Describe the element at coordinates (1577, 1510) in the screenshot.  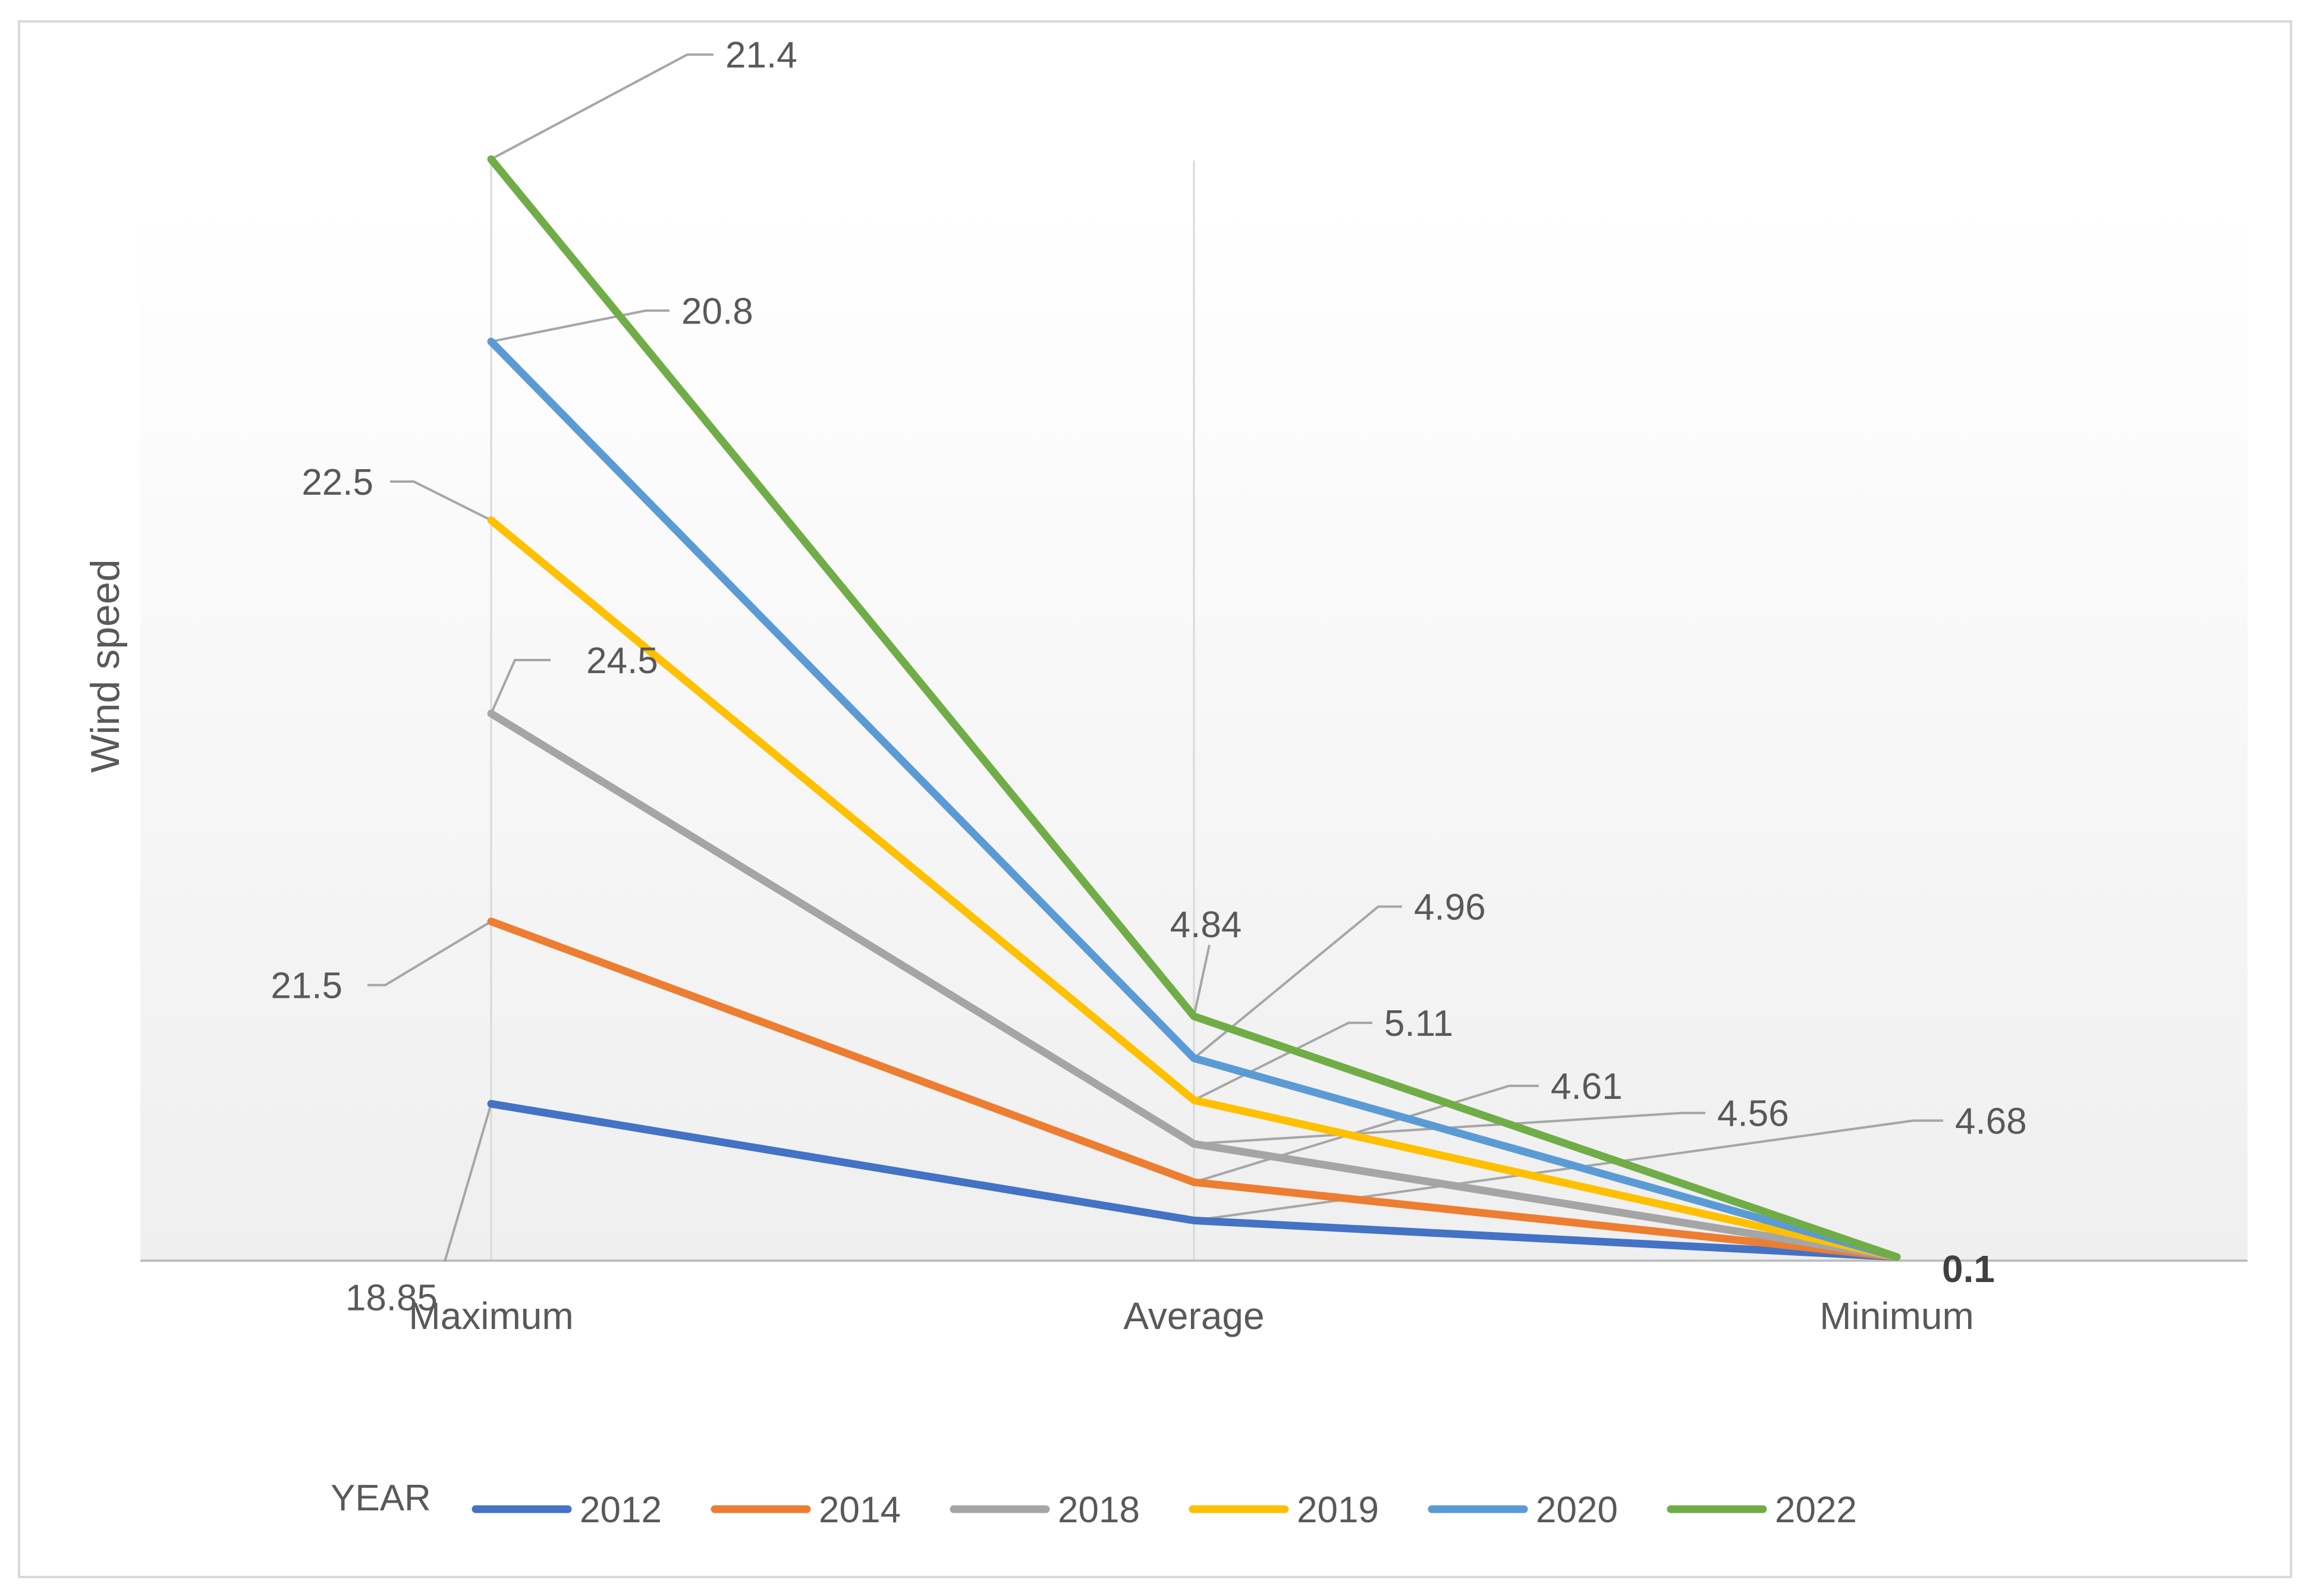
I see `legend-label-2020: 2020` at that location.